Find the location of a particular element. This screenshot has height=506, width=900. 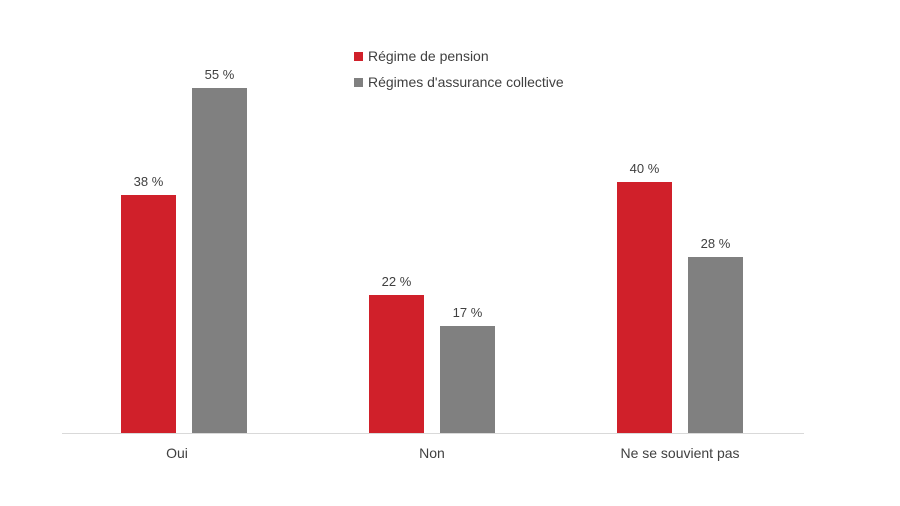

legend-label: Régime de pension is located at coordinates (428, 56).